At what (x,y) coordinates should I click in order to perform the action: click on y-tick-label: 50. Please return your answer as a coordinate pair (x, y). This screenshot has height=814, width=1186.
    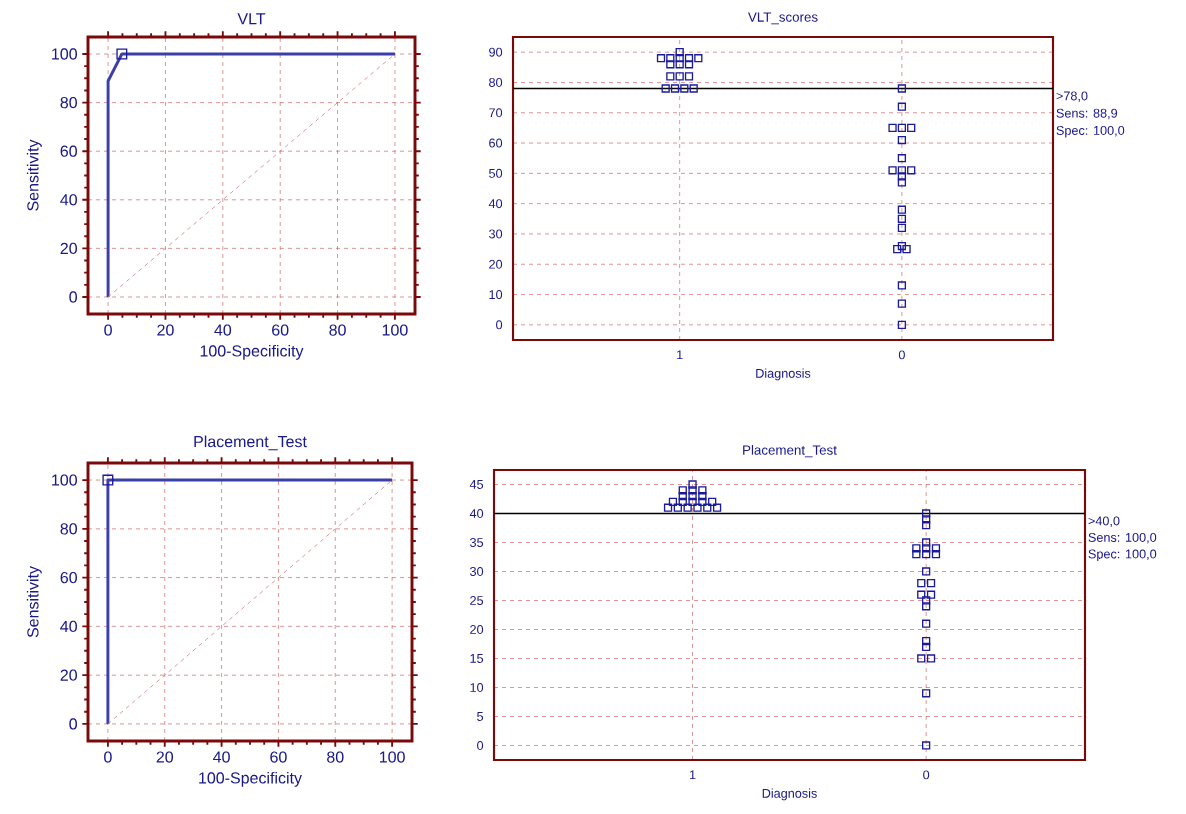
    Looking at the image, I should click on (496, 173).